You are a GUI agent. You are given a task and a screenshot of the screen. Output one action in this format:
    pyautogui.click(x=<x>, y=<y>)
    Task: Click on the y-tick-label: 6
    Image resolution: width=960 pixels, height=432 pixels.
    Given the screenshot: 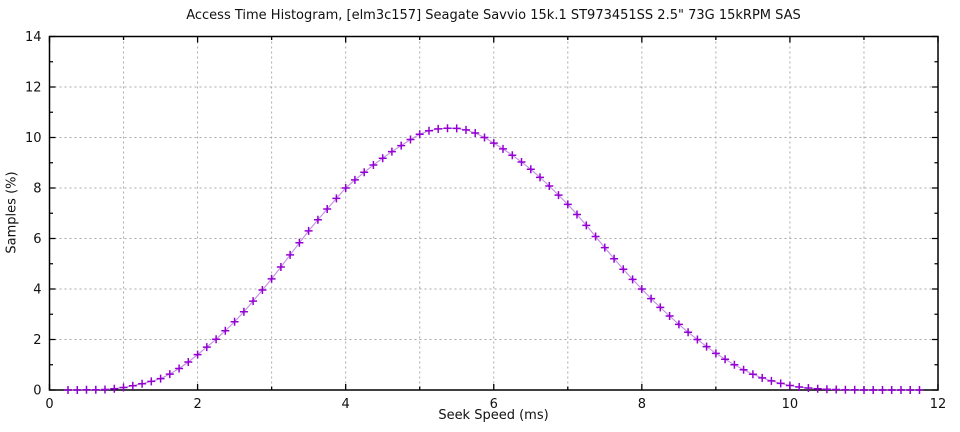 What is the action you would take?
    pyautogui.click(x=37, y=239)
    